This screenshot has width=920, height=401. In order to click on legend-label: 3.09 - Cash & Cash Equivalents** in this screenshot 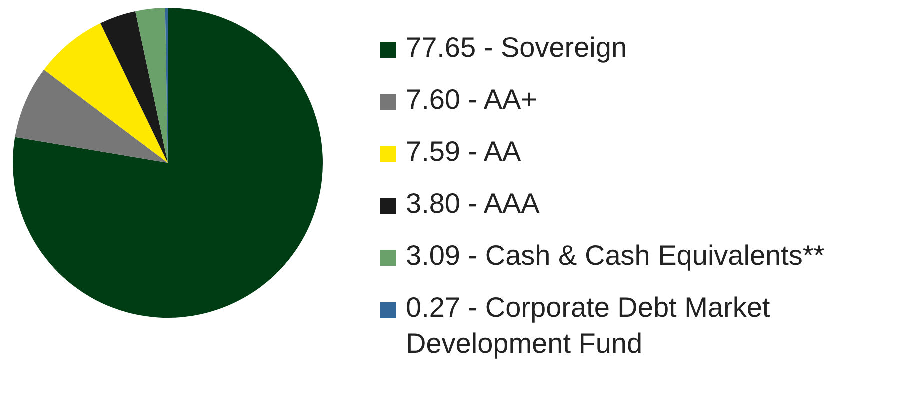, I will do `click(615, 256)`.